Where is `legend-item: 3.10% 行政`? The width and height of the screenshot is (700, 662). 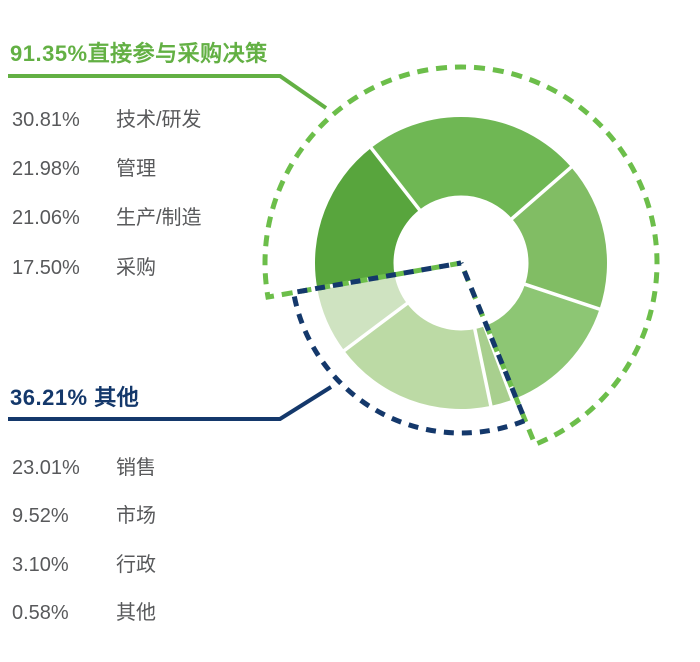
legend-item: 3.10% 行政 is located at coordinates (84, 565).